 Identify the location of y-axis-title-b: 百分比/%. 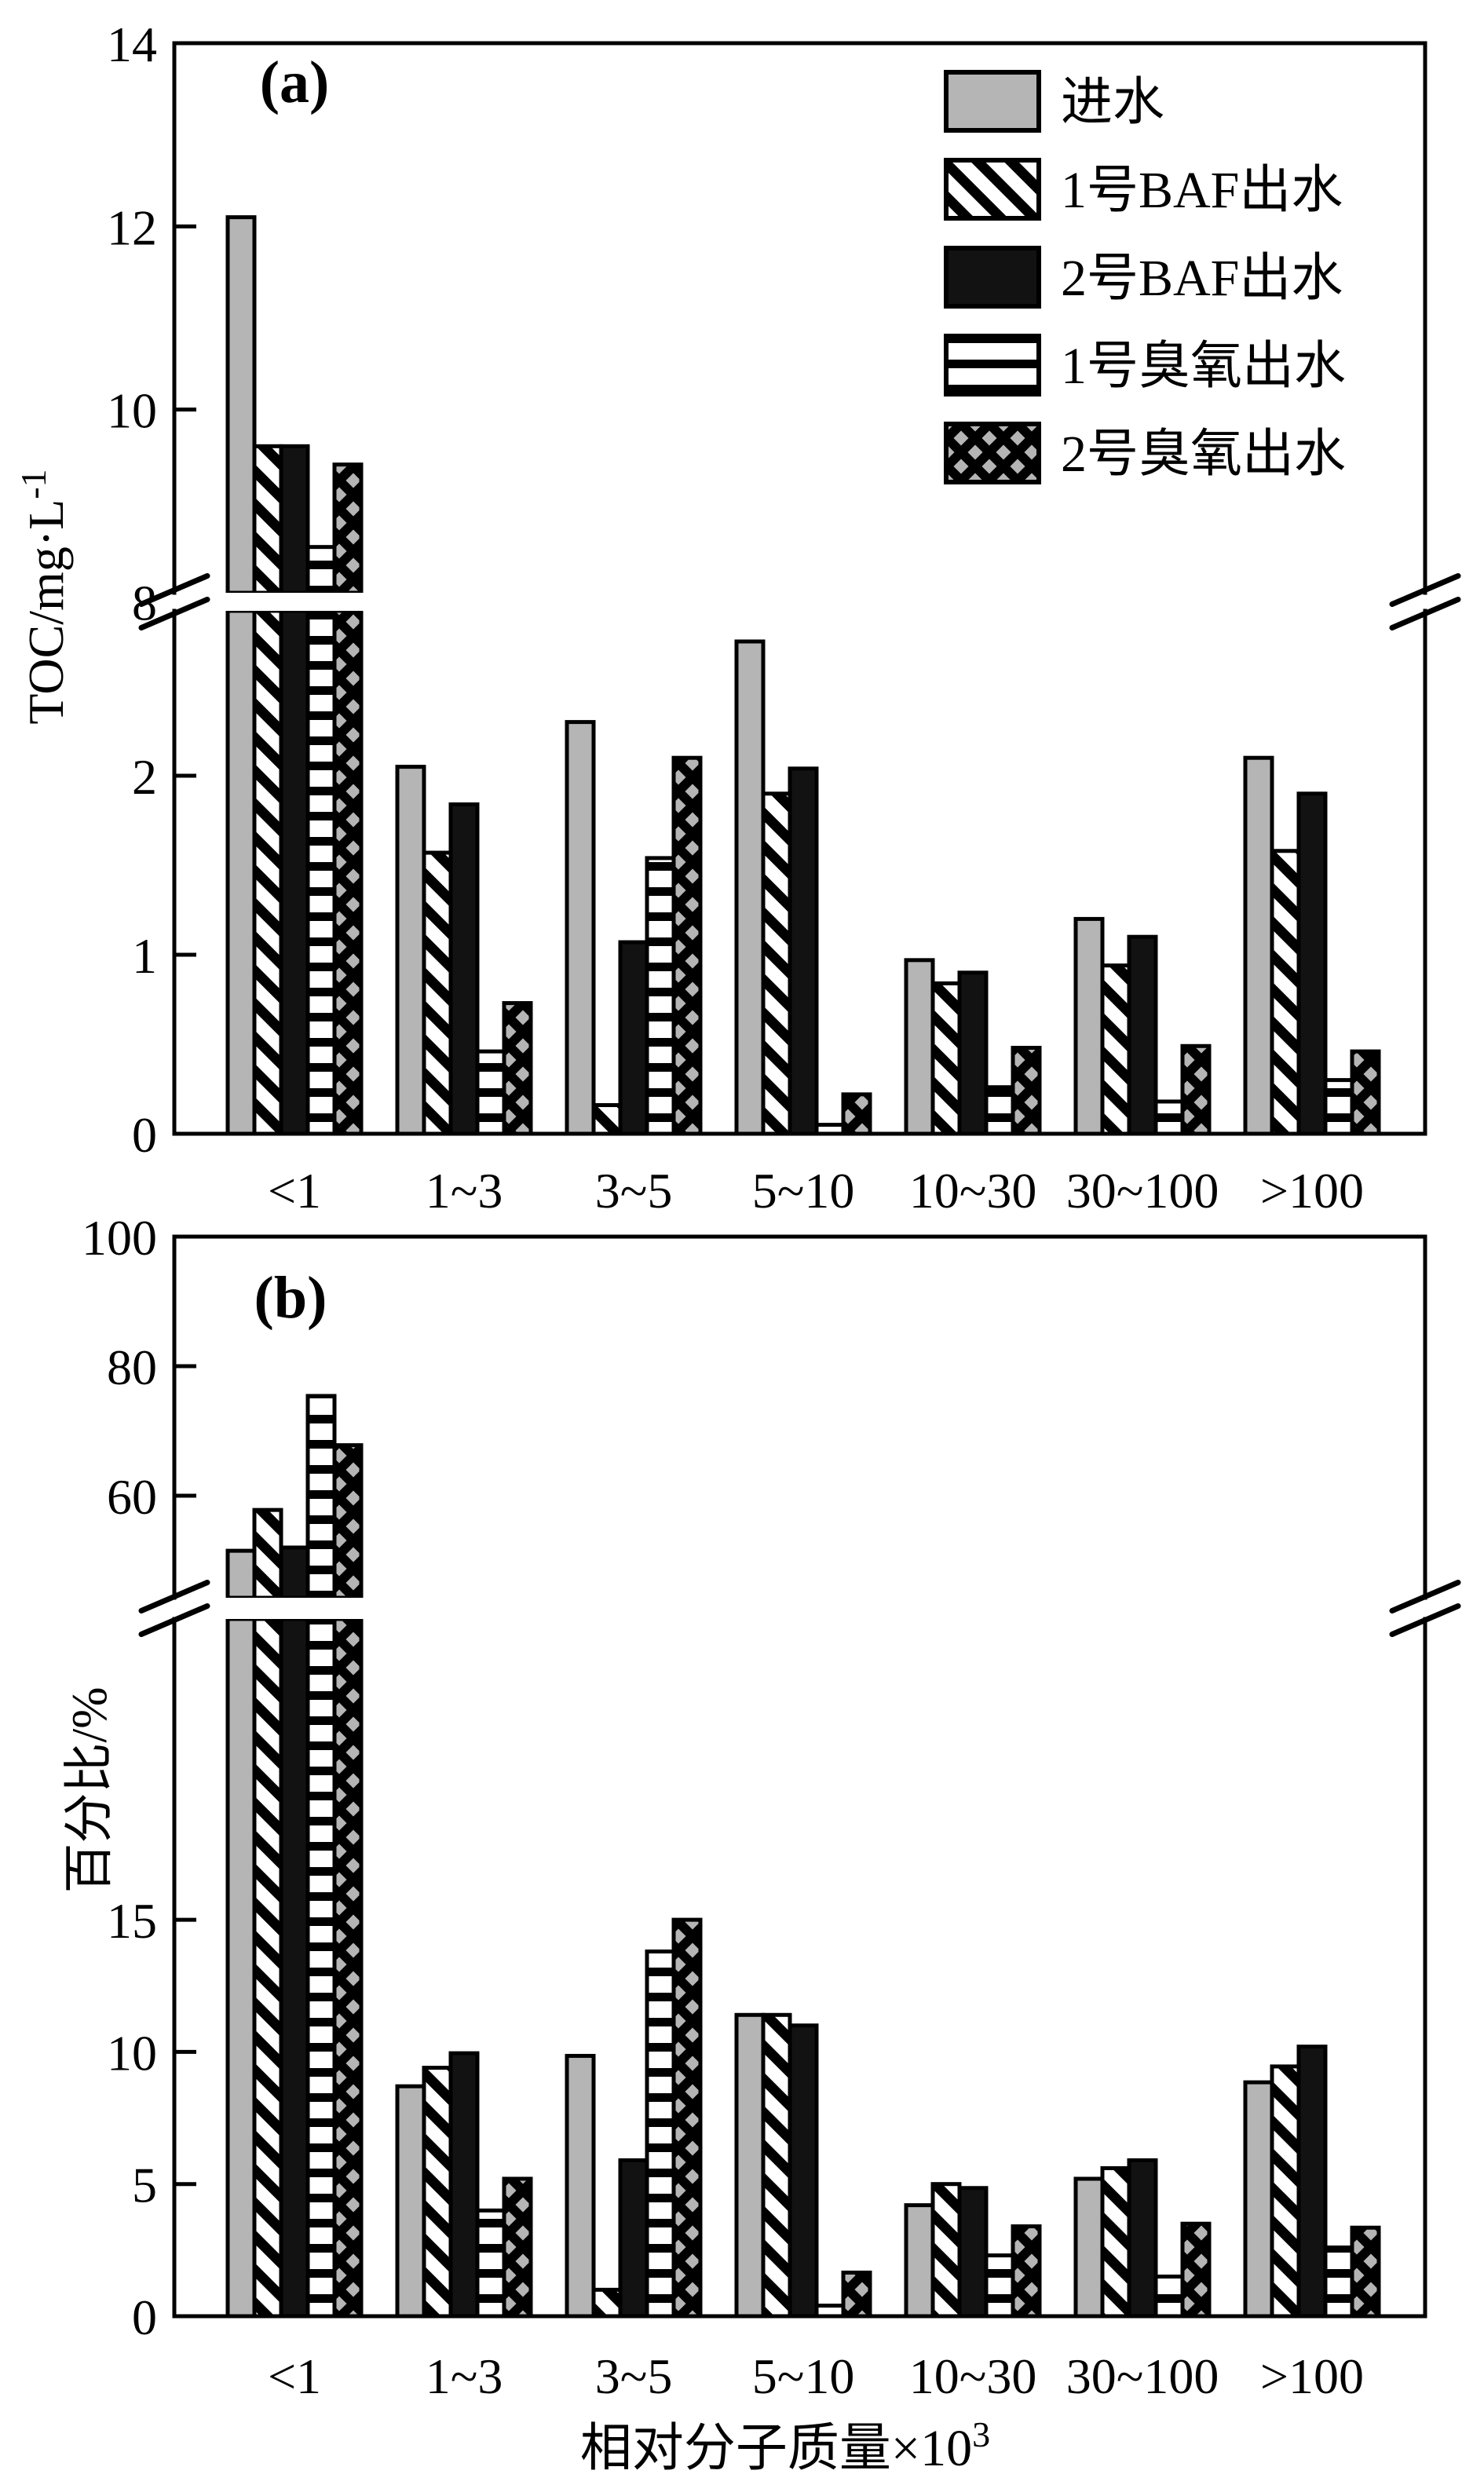
(89, 1790).